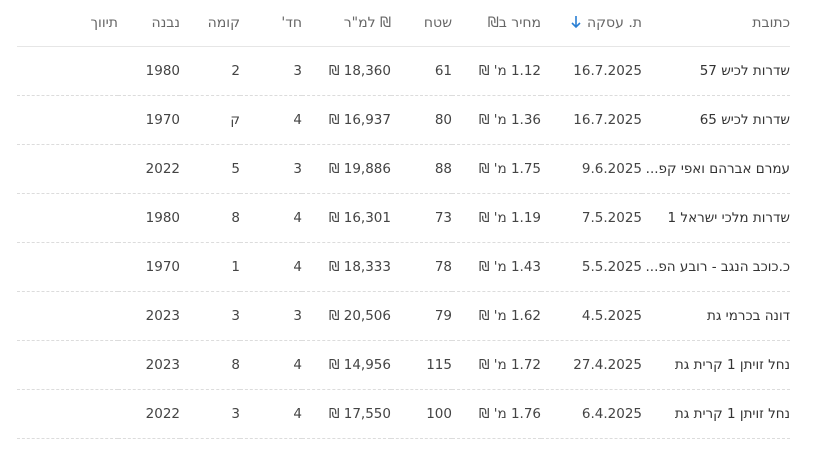 The height and width of the screenshot is (465, 820). I want to click on header-cell: ת. עסקה, so click(591, 23).